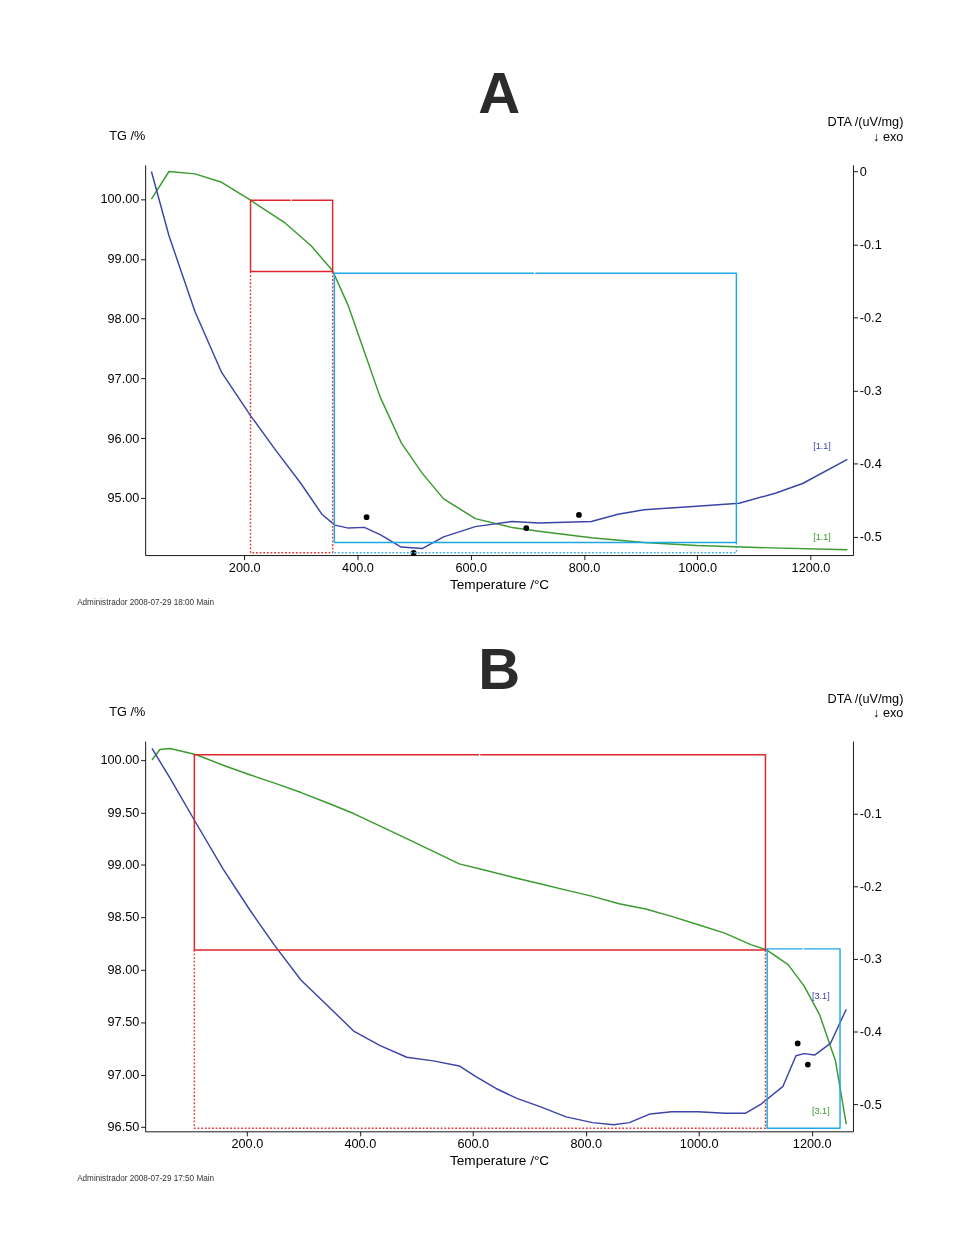  I want to click on y-tick-label: 98.50, so click(123, 917).